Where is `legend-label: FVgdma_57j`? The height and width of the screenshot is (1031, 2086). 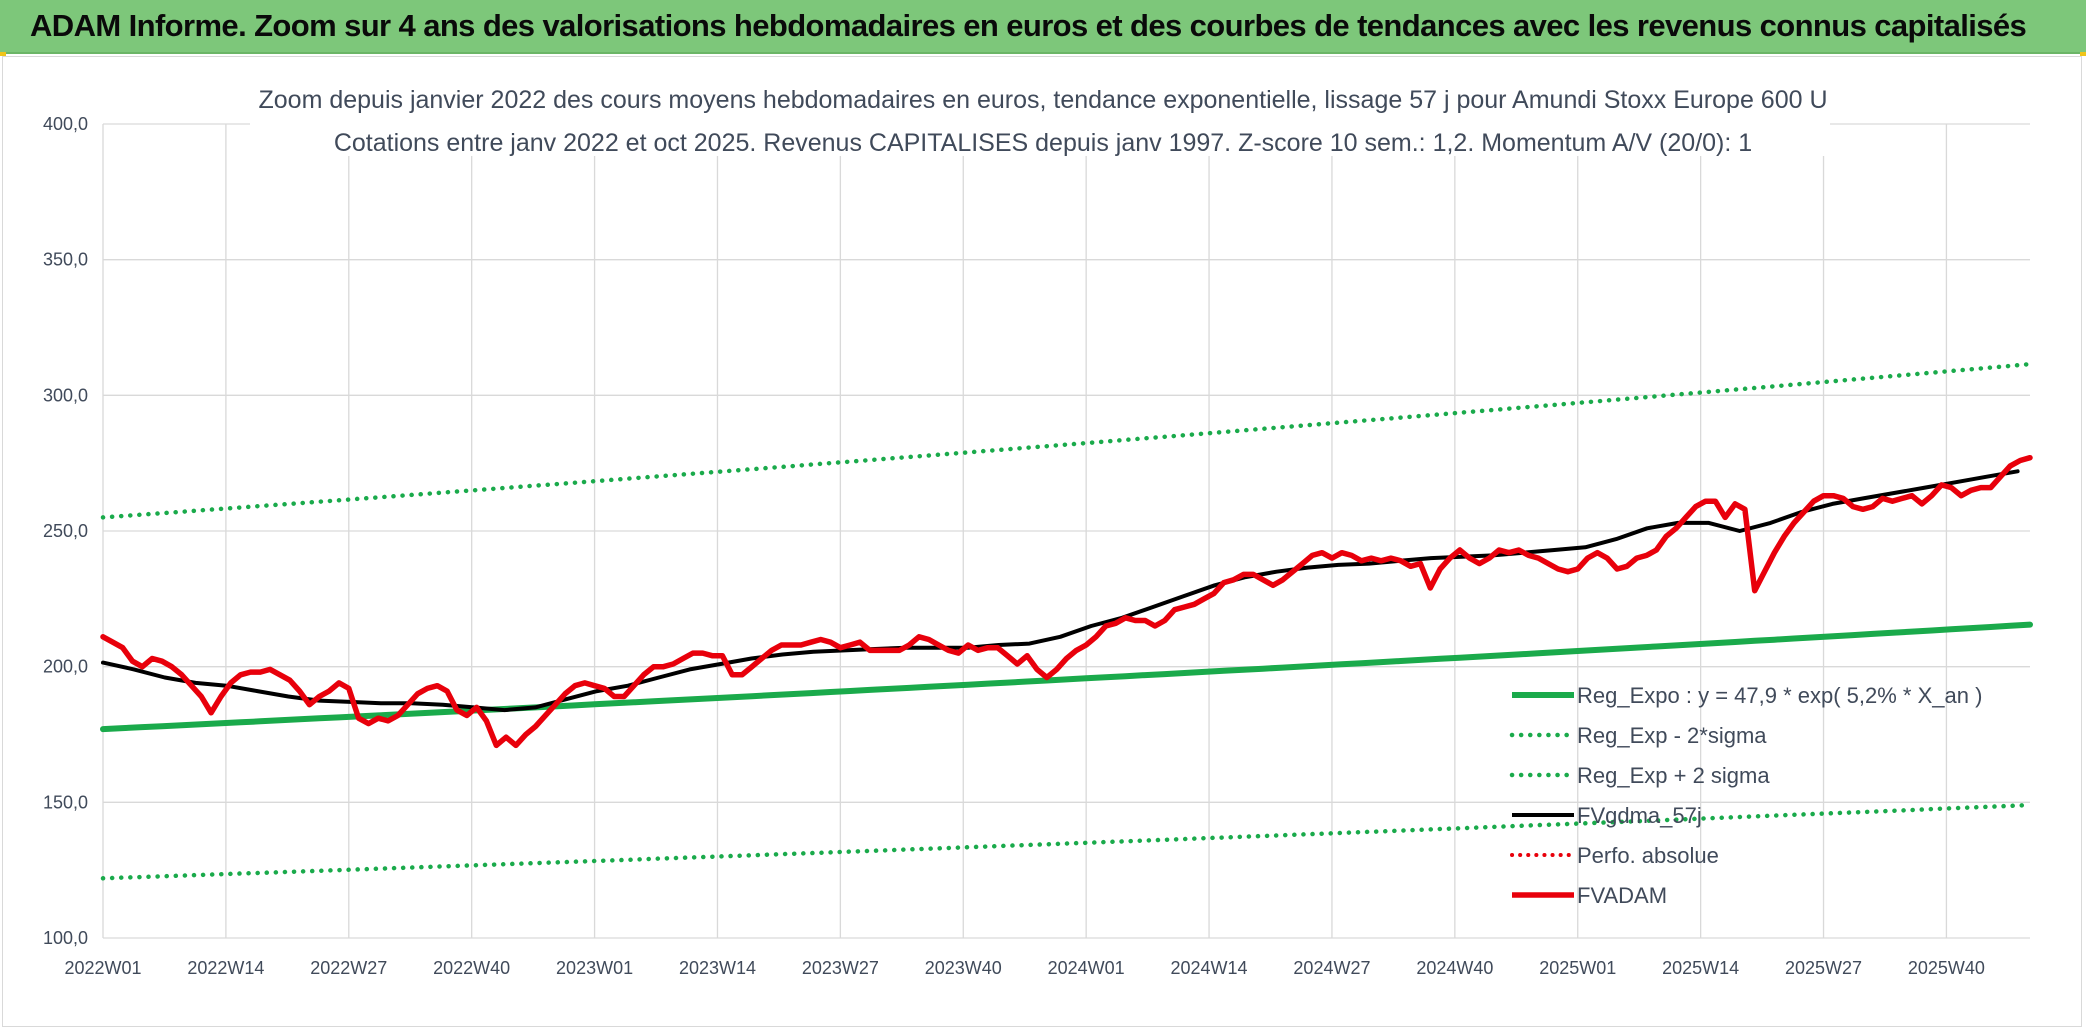 legend-label: FVgdma_57j is located at coordinates (1639, 815).